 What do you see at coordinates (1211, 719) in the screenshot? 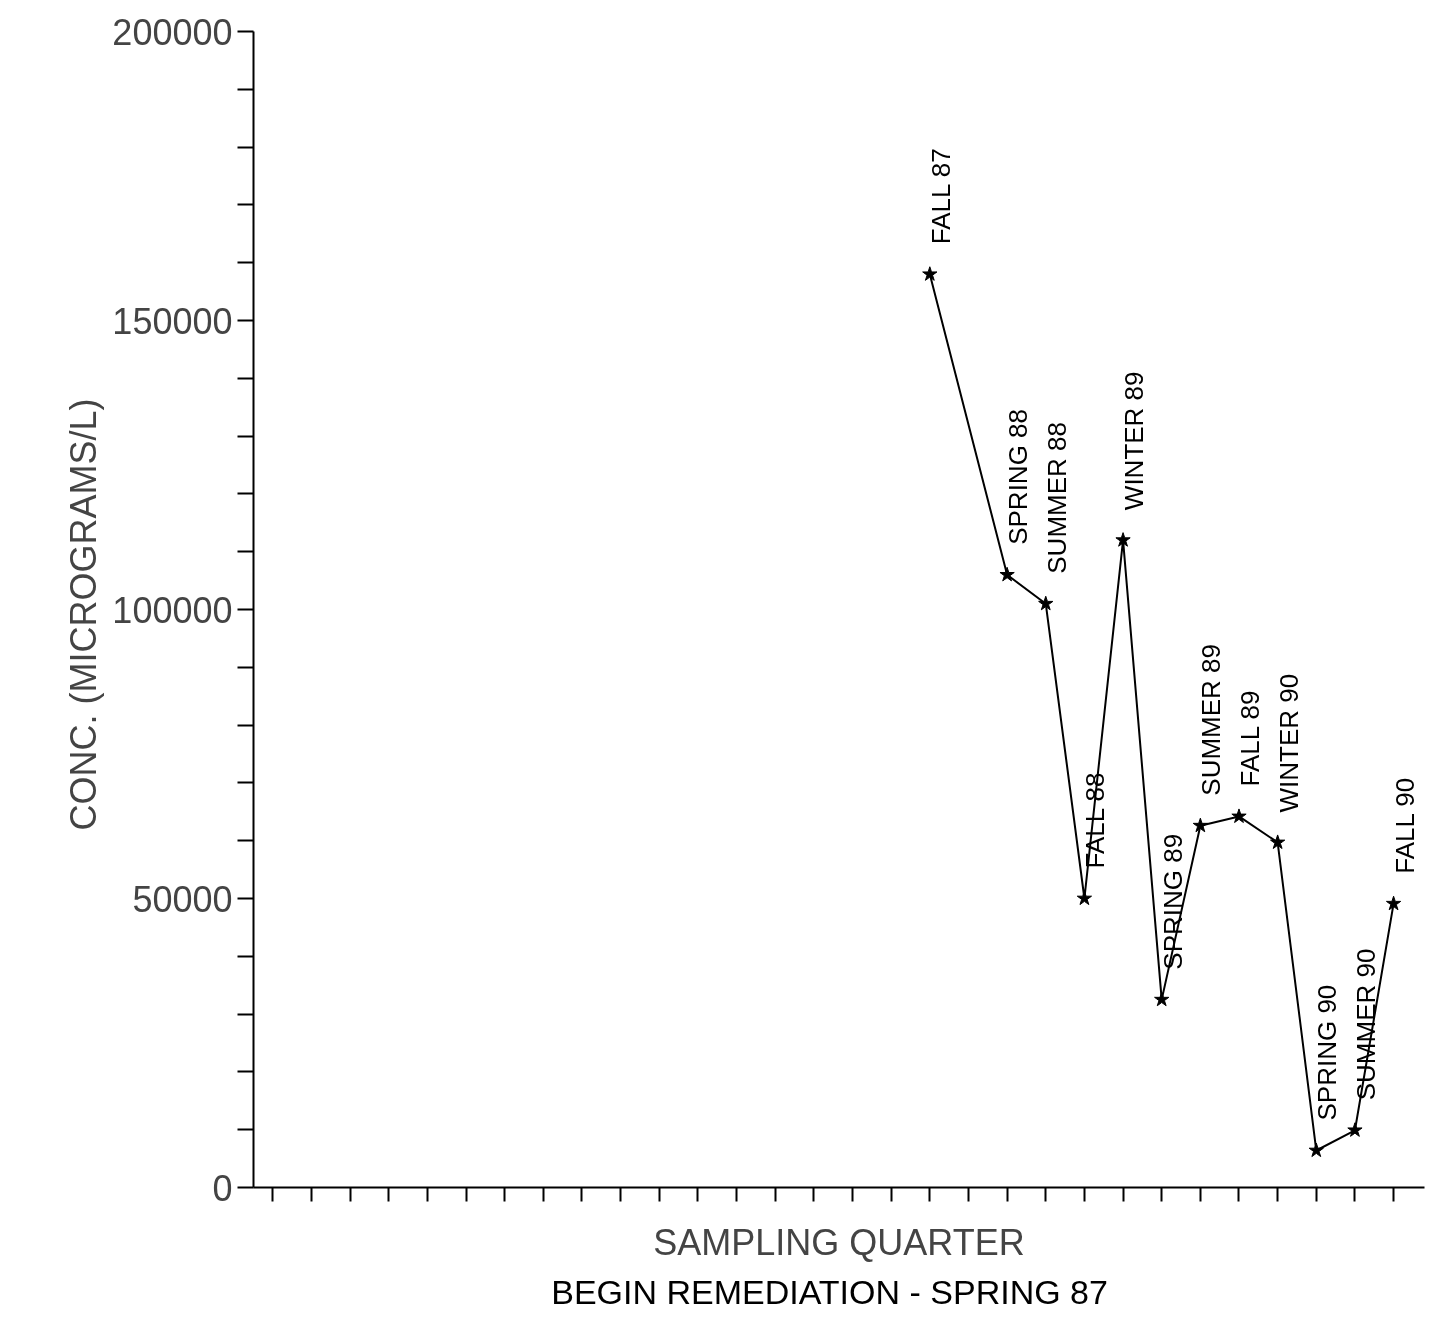
I see `x-tick-label: SUMMER 89` at bounding box center [1211, 719].